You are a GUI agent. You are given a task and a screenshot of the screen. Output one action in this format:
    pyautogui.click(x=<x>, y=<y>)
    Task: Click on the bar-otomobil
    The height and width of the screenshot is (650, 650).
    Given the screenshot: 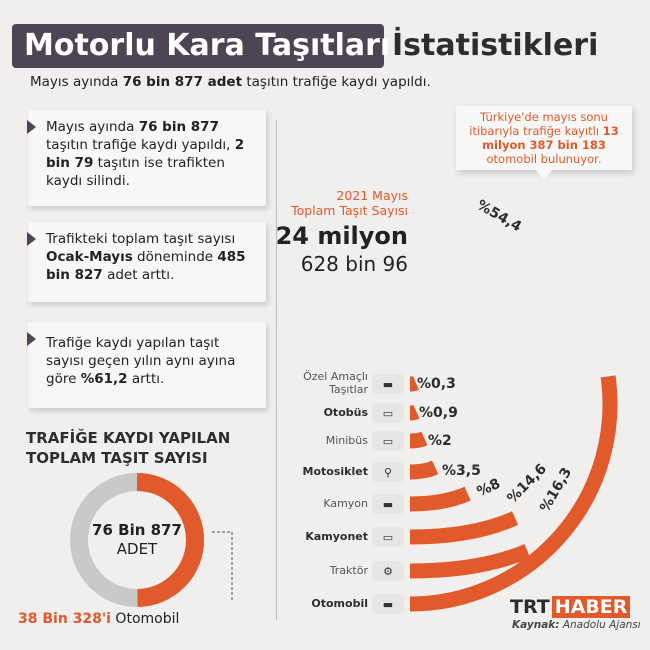 What is the action you would take?
    pyautogui.click(x=513, y=493)
    